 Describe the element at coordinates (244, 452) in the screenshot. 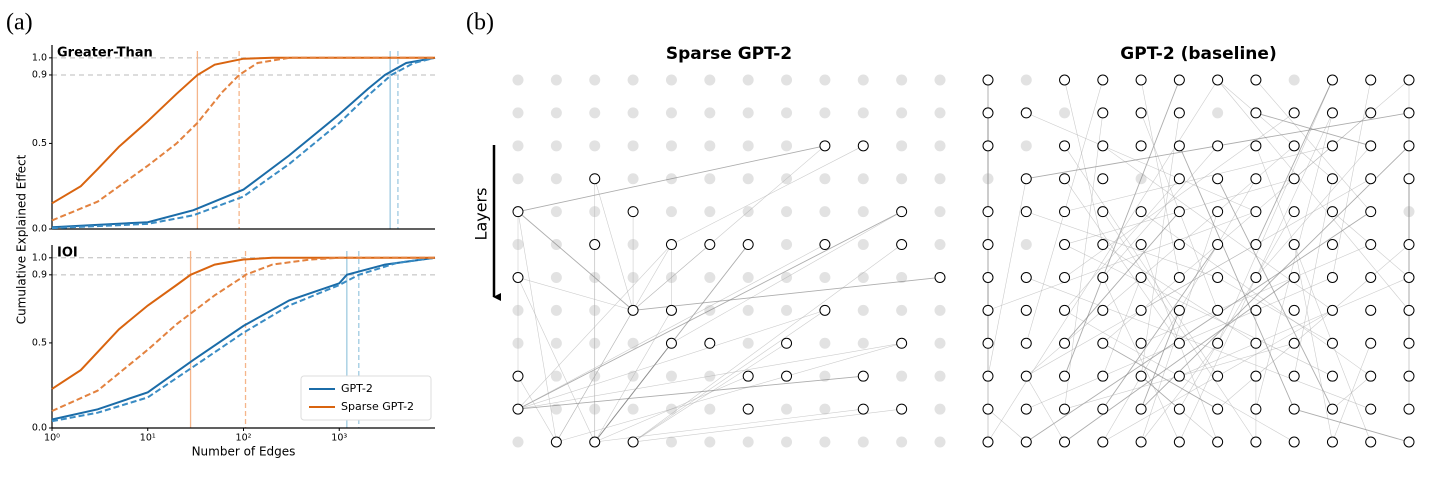

I see `x-axis-label: Number of Edges` at that location.